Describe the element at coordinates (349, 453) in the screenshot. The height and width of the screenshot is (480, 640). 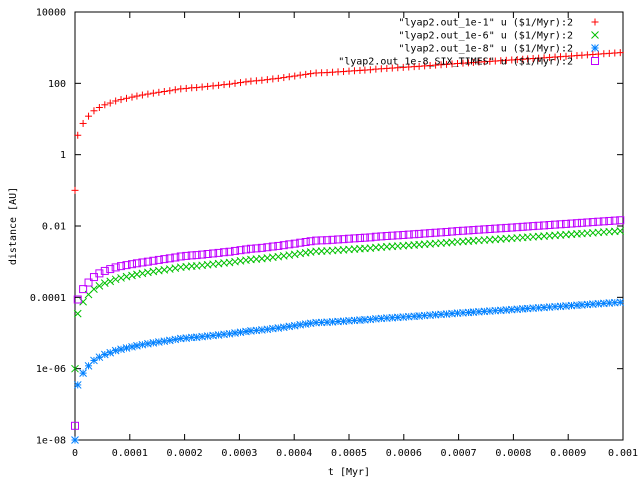
I see `x-tick-label: 0.0005` at that location.